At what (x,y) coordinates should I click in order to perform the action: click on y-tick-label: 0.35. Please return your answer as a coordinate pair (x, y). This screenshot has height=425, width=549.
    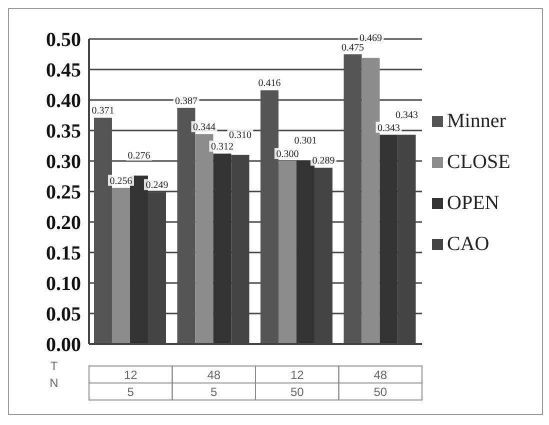
    Looking at the image, I should click on (63, 131).